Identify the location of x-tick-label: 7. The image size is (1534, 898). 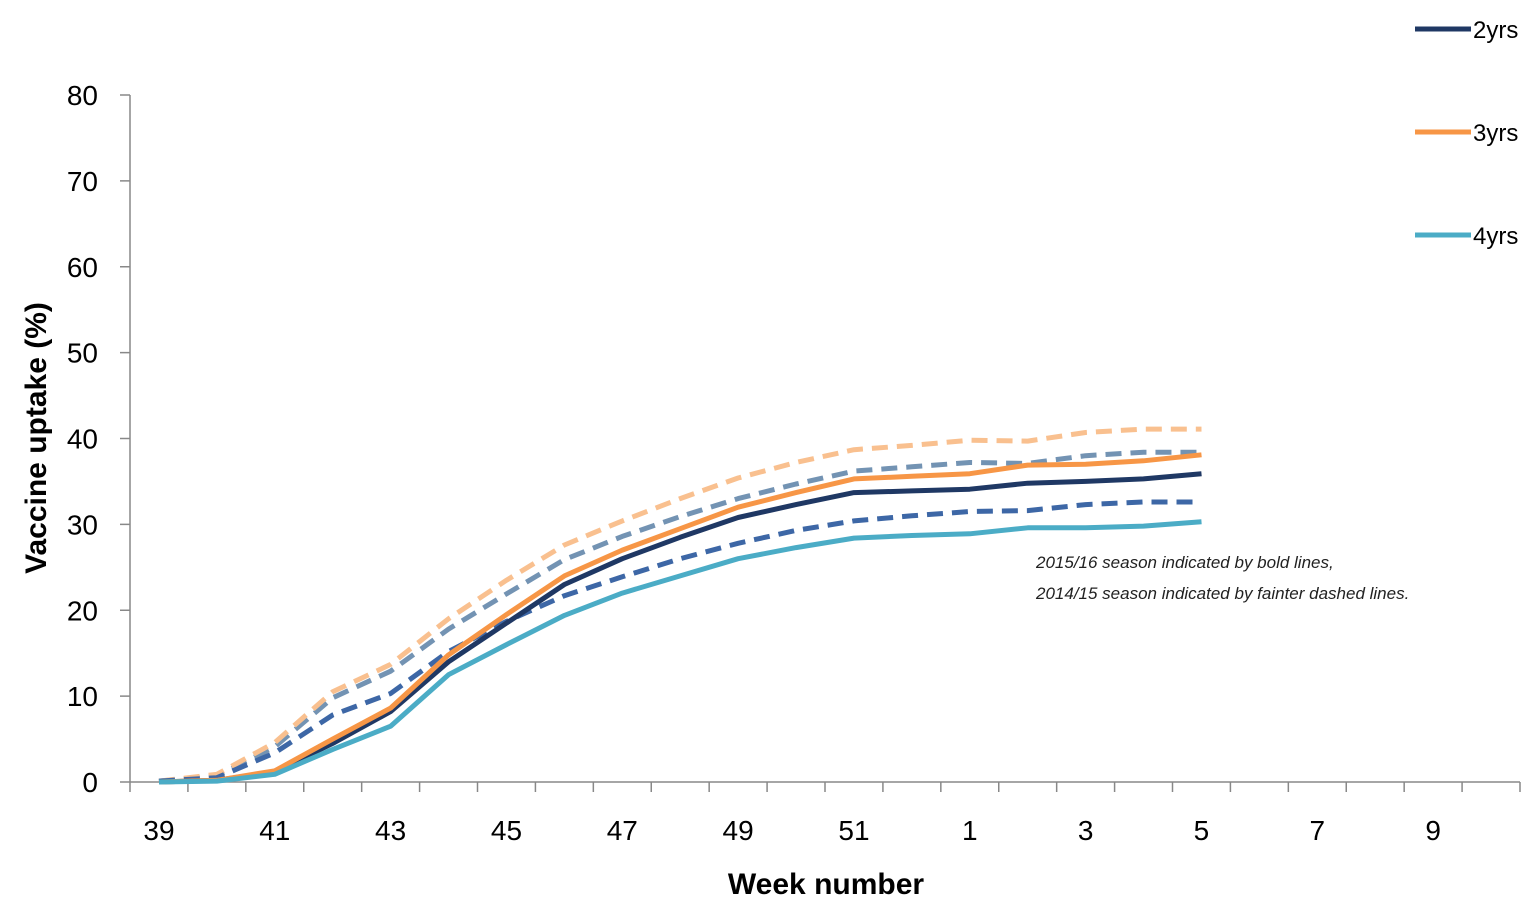
(1318, 830).